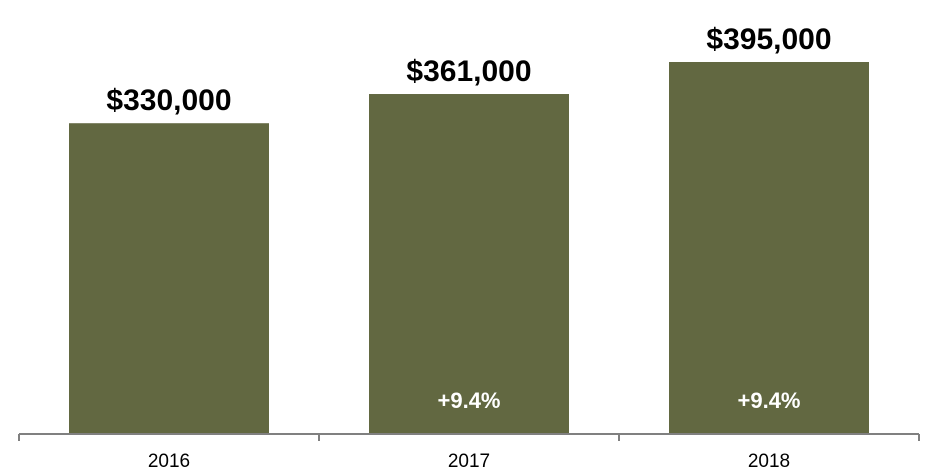 This screenshot has height=471, width=926. What do you see at coordinates (168, 100) in the screenshot?
I see `value-label-2016: $330,000` at bounding box center [168, 100].